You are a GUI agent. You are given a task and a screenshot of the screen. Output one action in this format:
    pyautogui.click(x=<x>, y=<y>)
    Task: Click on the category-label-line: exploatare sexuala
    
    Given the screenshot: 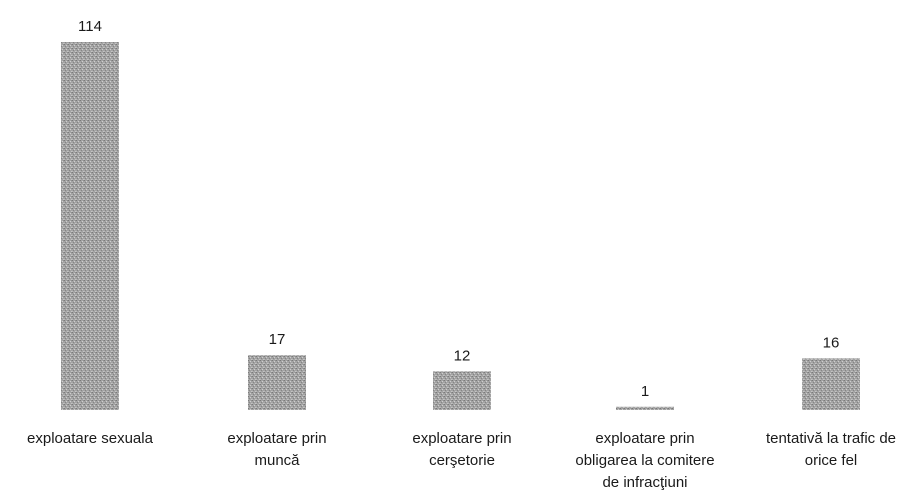 What is the action you would take?
    pyautogui.click(x=90, y=438)
    